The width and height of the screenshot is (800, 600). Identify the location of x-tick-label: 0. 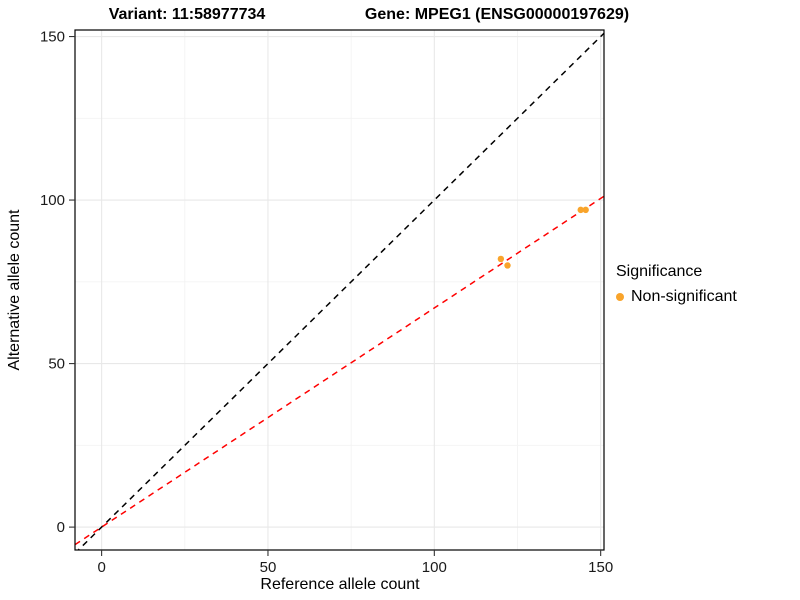
(101, 567).